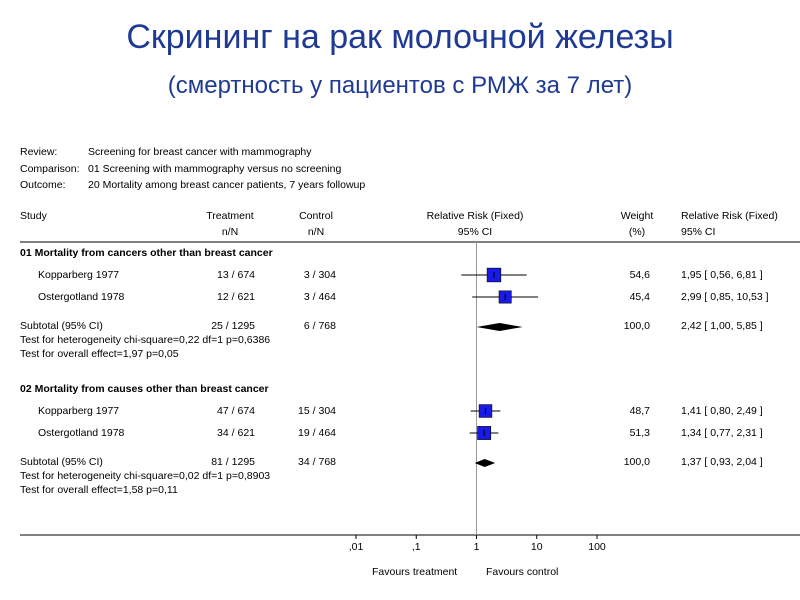  What do you see at coordinates (522, 572) in the screenshot?
I see `favours-control-label: Favours control` at bounding box center [522, 572].